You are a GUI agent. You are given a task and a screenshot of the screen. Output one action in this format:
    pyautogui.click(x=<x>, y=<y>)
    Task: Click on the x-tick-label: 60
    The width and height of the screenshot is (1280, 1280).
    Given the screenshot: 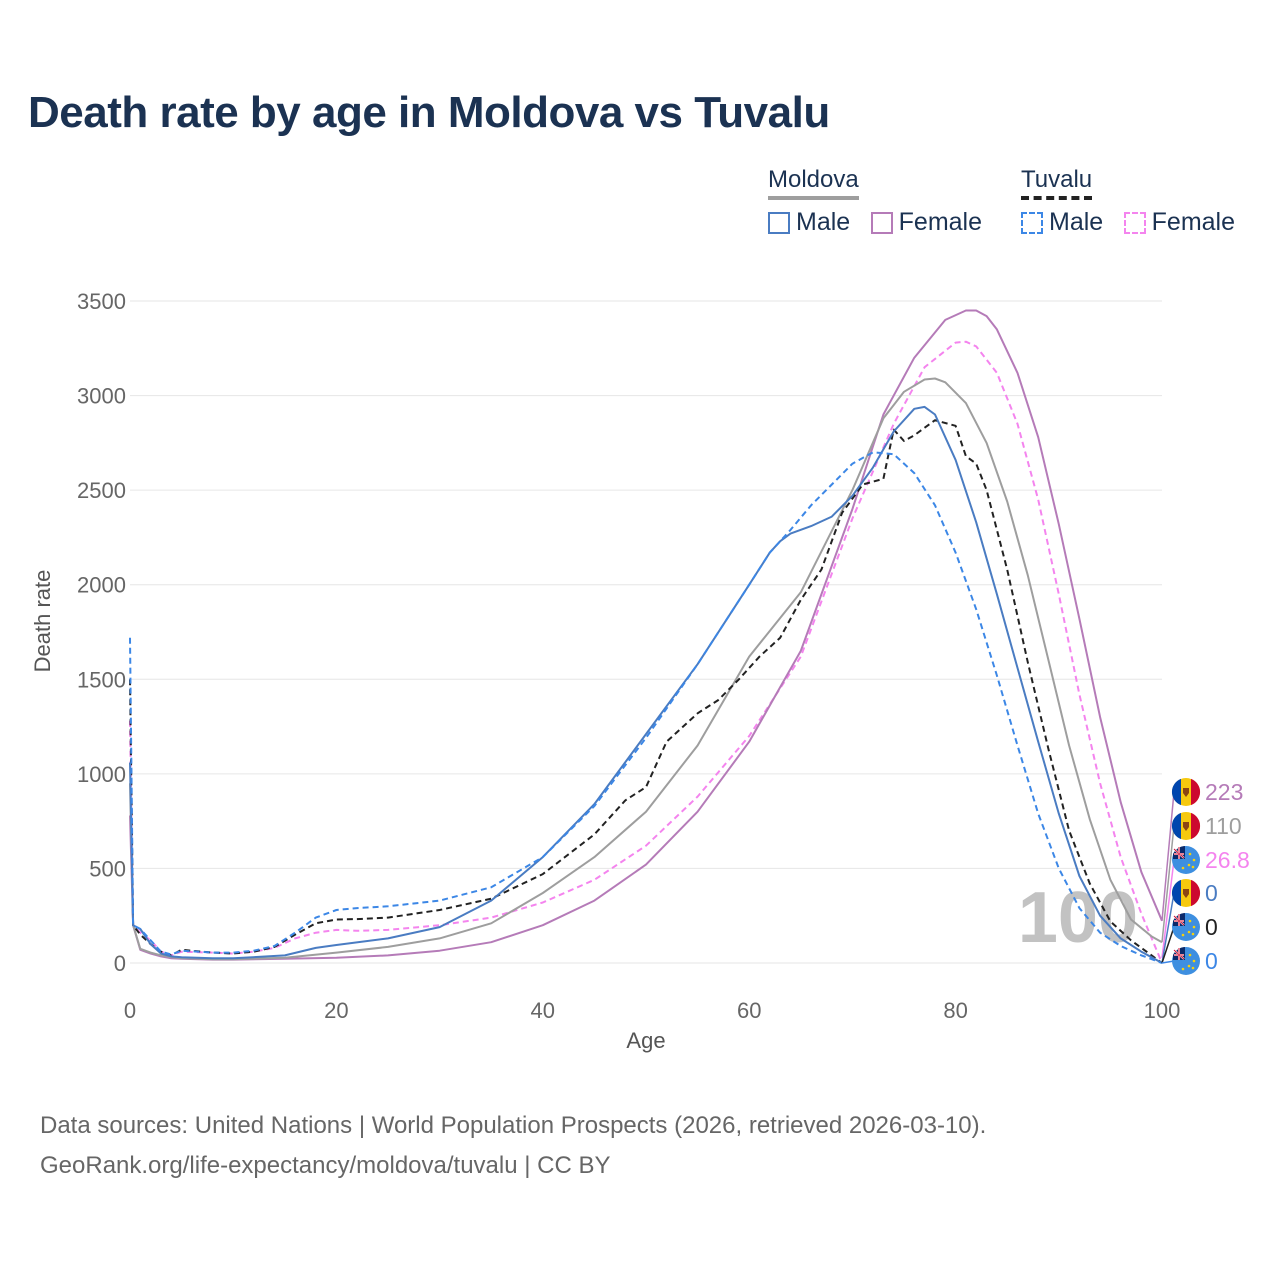 What is the action you would take?
    pyautogui.click(x=749, y=1010)
    